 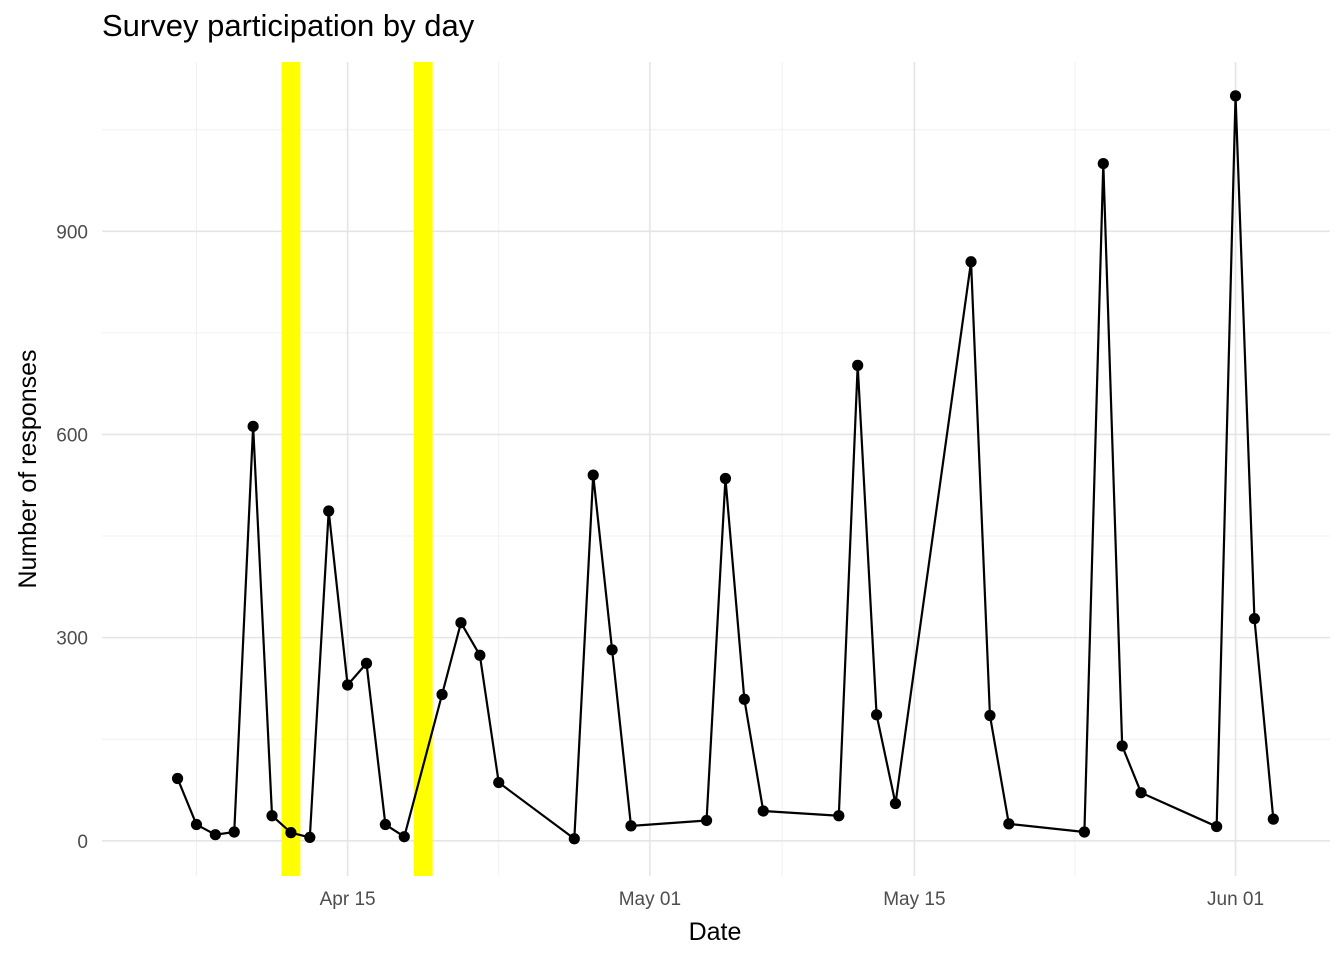 What do you see at coordinates (72, 435) in the screenshot?
I see `y-tick-label: 600` at bounding box center [72, 435].